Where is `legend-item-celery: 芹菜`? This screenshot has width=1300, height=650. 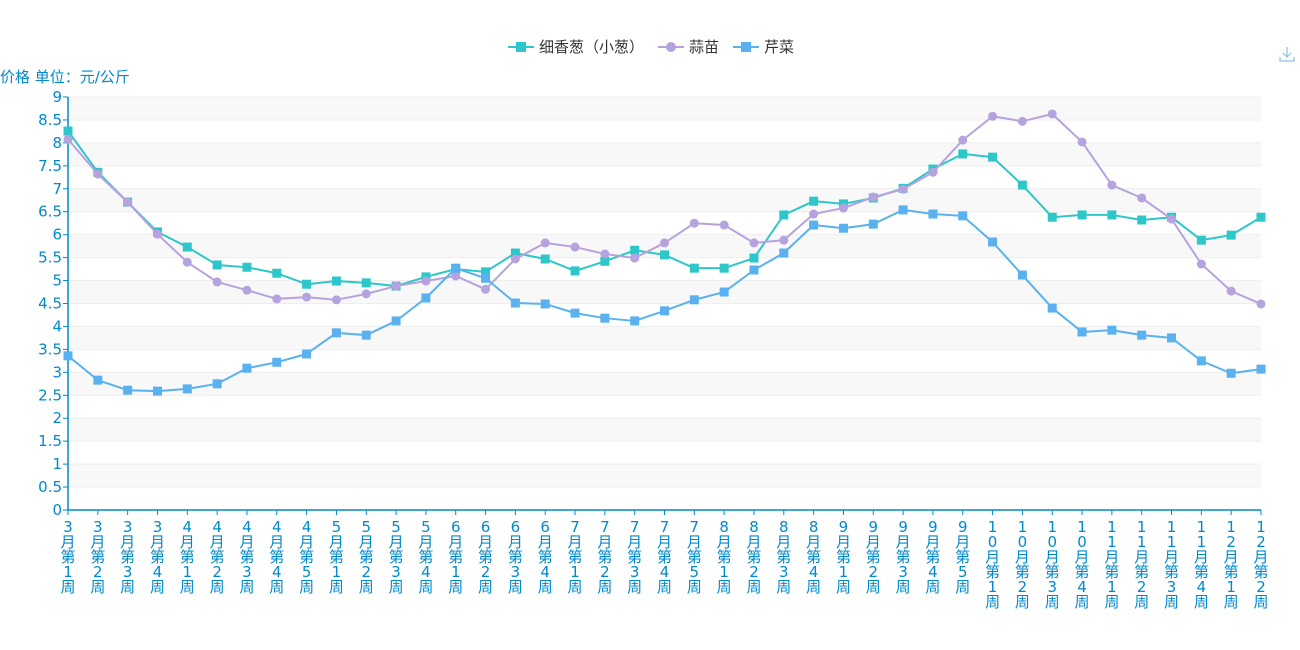 legend-item-celery: 芹菜 is located at coordinates (763, 46).